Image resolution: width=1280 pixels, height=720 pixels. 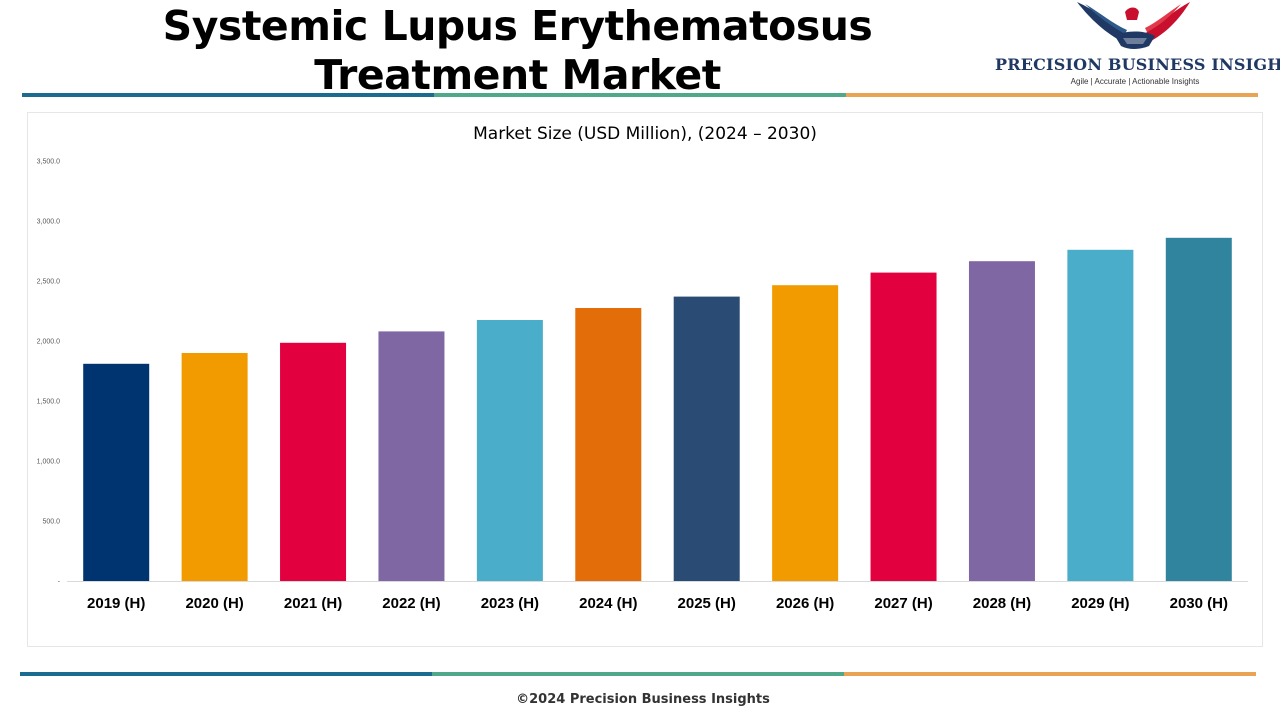 What do you see at coordinates (411, 456) in the screenshot?
I see `bar-2022-h` at bounding box center [411, 456].